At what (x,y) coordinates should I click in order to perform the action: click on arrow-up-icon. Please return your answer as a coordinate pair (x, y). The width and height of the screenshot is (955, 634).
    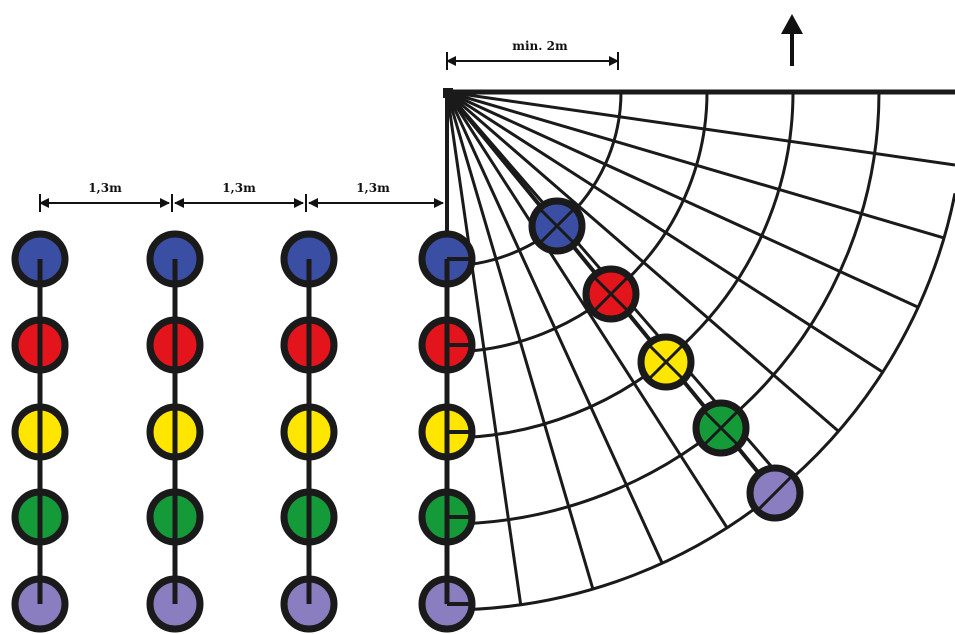
    Looking at the image, I should click on (792, 40).